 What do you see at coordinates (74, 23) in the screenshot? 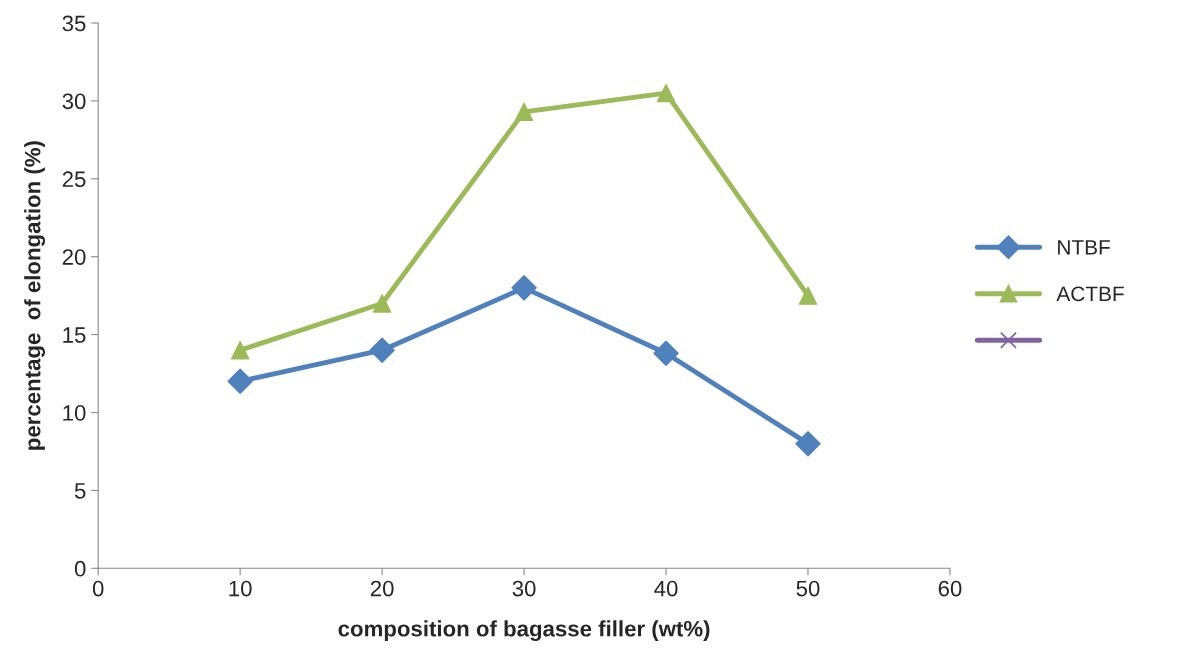
I see `y-tick-label: 35` at bounding box center [74, 23].